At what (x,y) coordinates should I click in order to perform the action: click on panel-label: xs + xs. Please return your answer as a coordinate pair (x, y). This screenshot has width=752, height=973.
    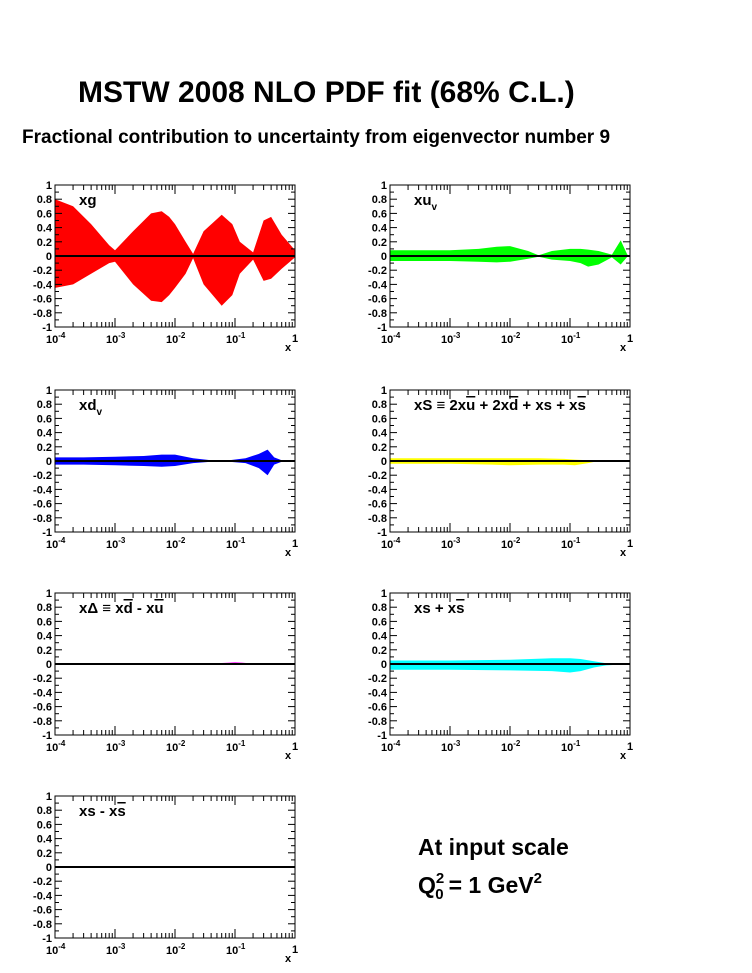
    Looking at the image, I should click on (439, 608).